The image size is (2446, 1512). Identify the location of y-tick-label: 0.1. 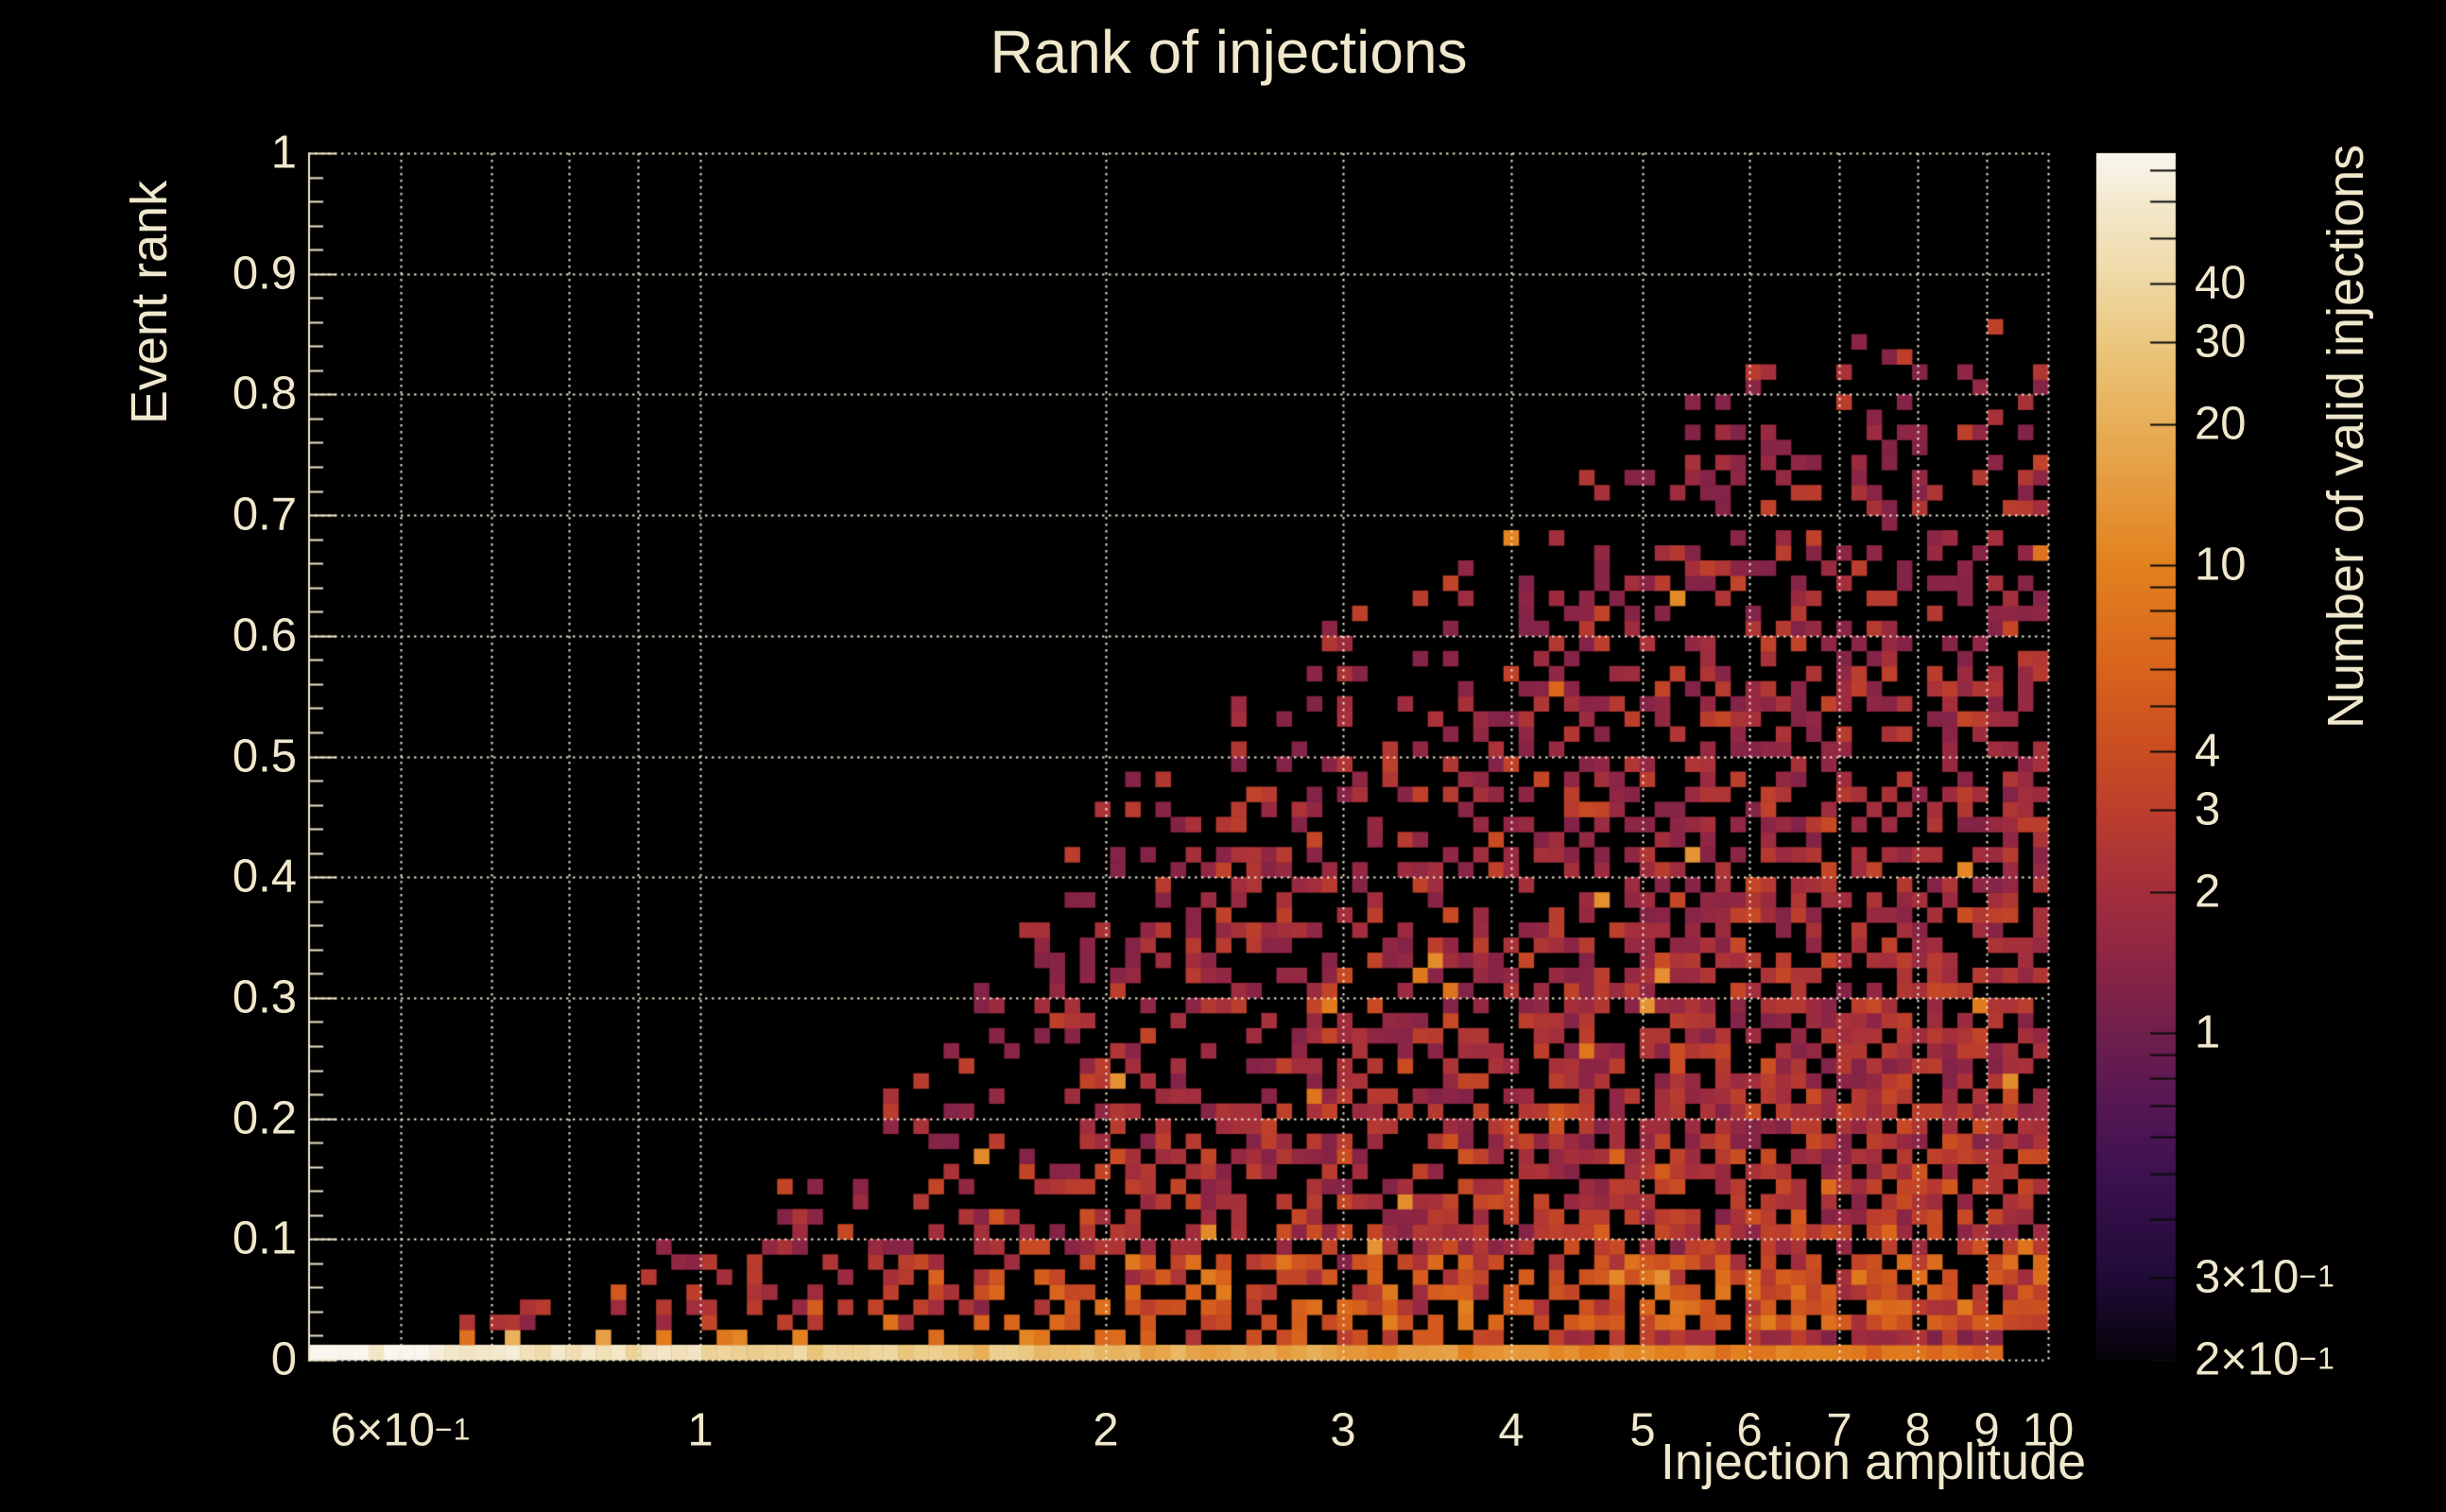
(264, 1238).